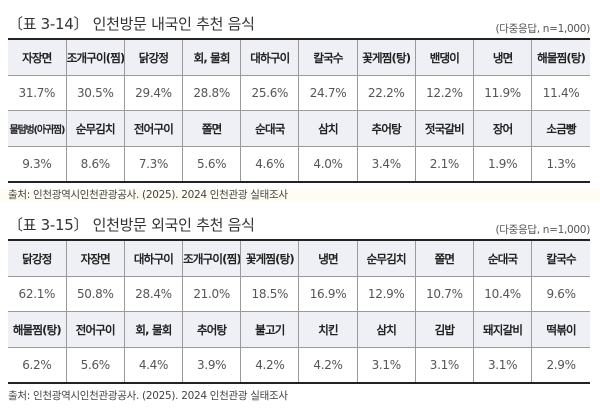 Image resolution: width=600 pixels, height=412 pixels. What do you see at coordinates (37, 93) in the screenshot?
I see `table-value-cell: 31.7%` at bounding box center [37, 93].